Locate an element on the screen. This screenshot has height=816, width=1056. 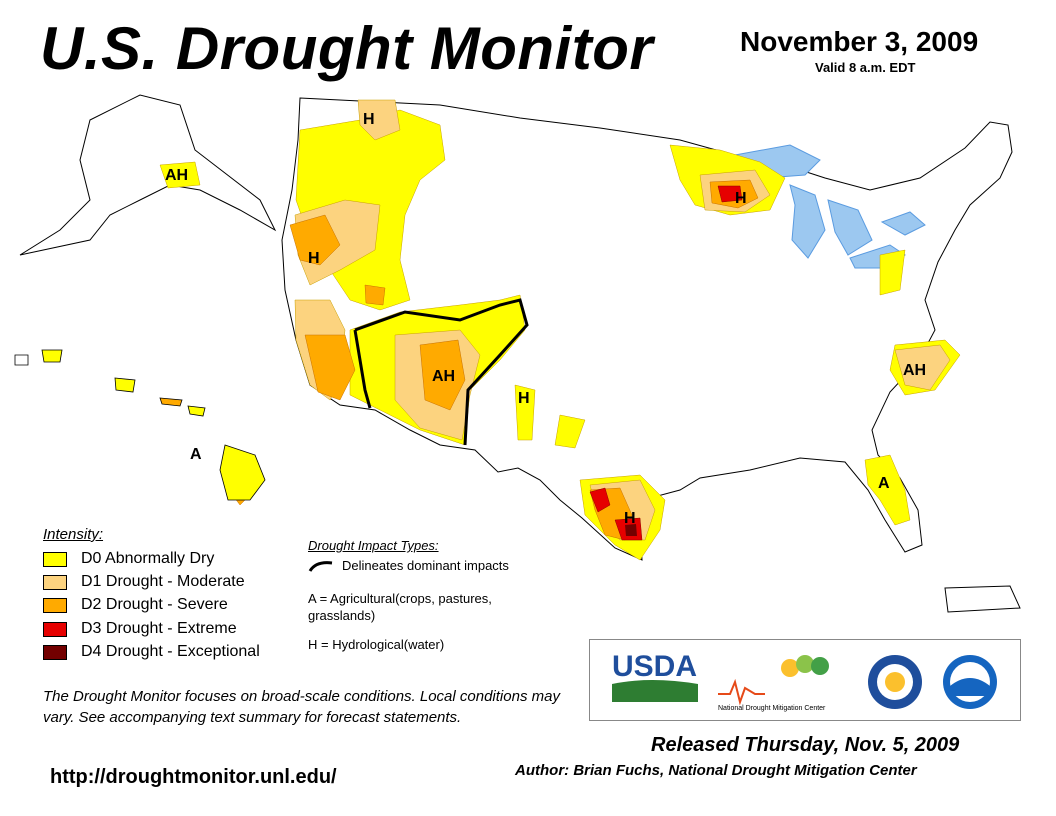
doc-seal-logo is located at coordinates (895, 682).